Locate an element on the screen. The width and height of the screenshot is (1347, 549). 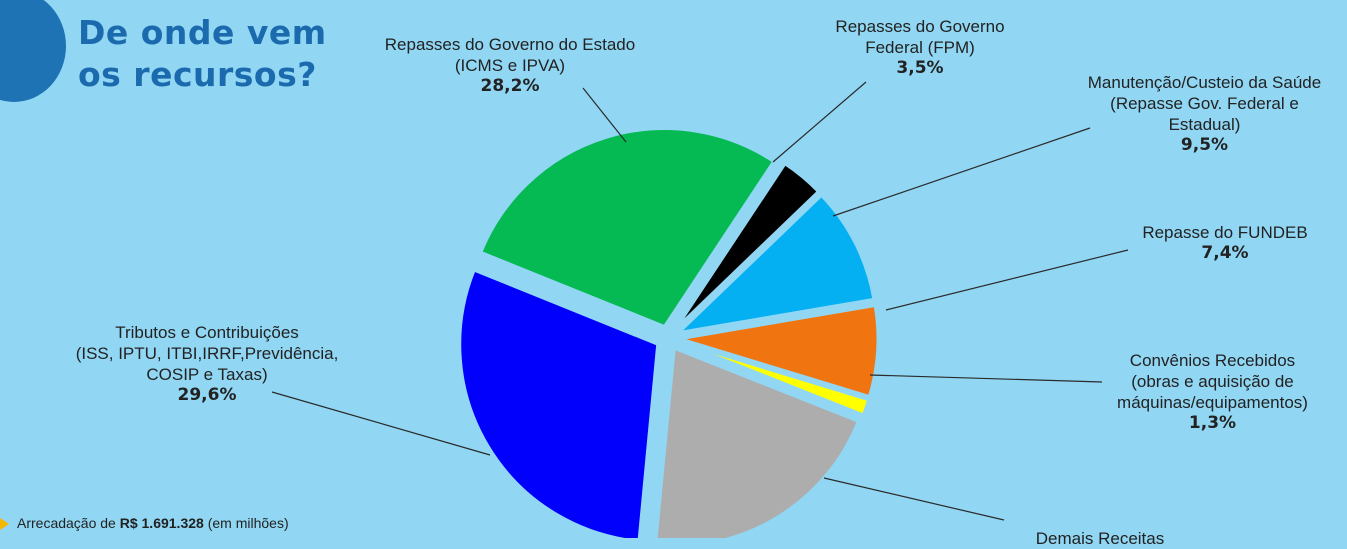
slice-label-text: Demais Receitas is located at coordinates (1100, 538).